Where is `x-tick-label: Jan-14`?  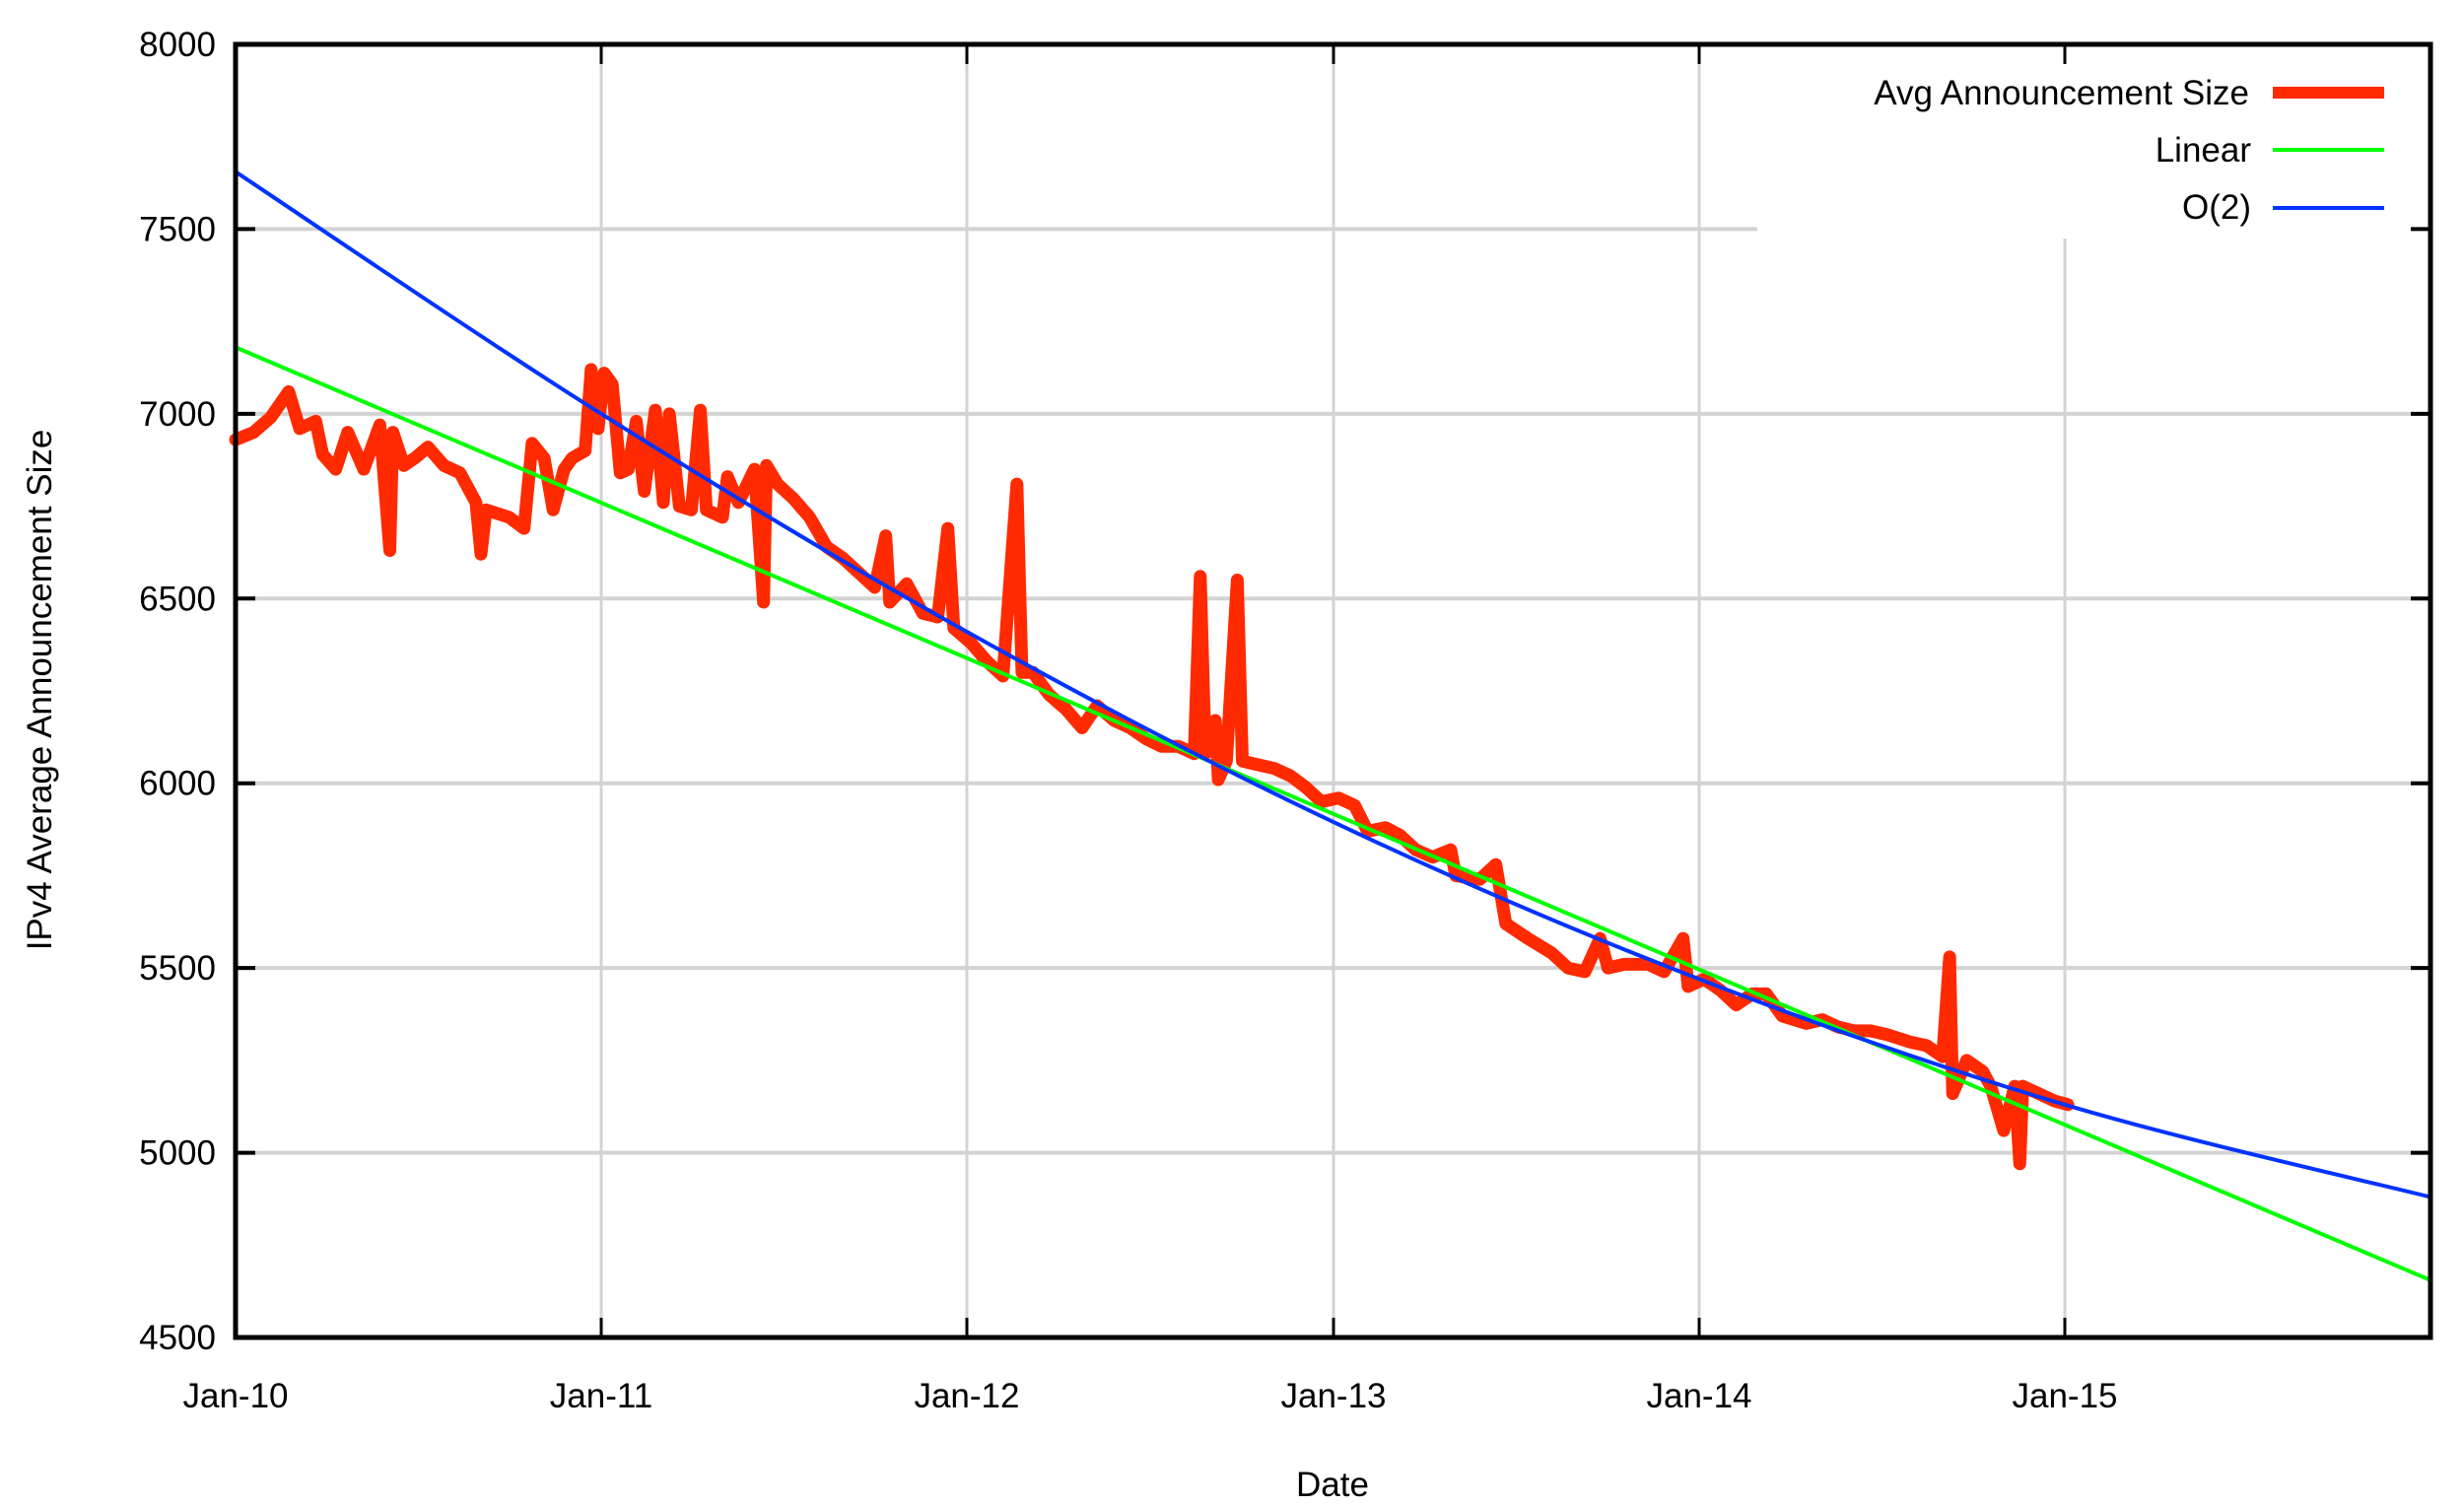
x-tick-label: Jan-14 is located at coordinates (1698, 1396).